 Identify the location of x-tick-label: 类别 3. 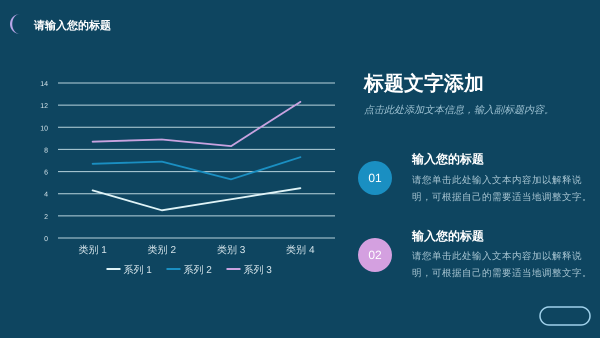
(231, 250).